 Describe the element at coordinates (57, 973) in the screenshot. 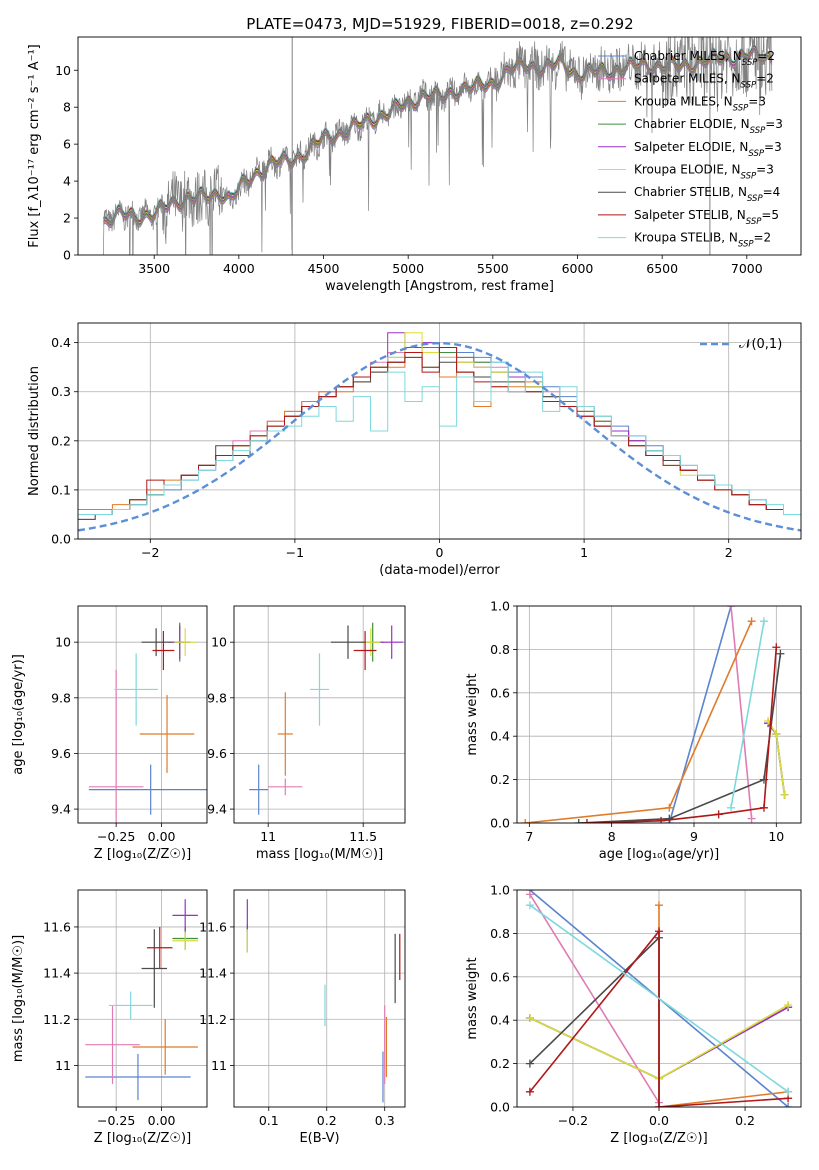

I see `y-tick-label: 11.4` at that location.